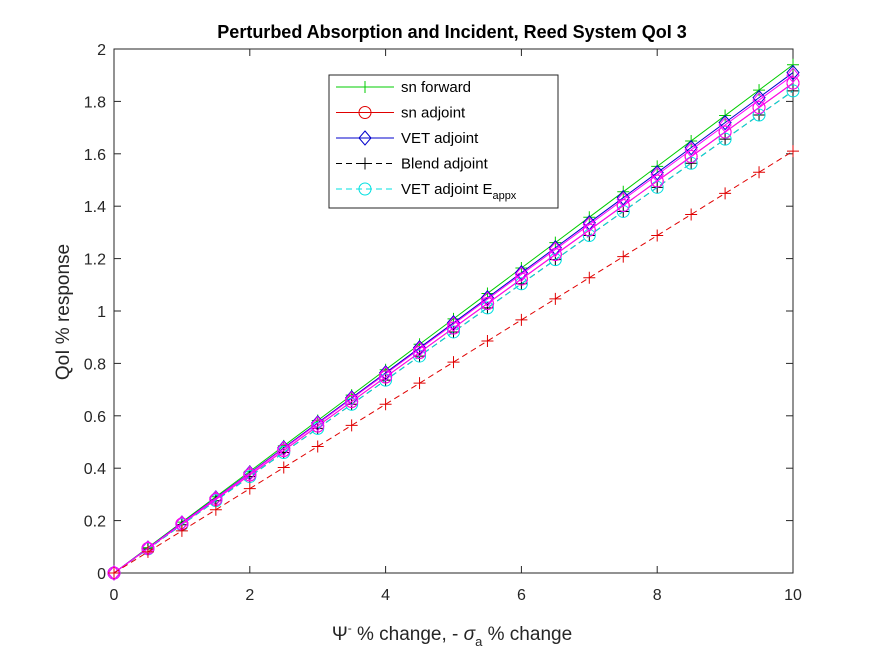  I want to click on x-tick-label: 4, so click(385, 595).